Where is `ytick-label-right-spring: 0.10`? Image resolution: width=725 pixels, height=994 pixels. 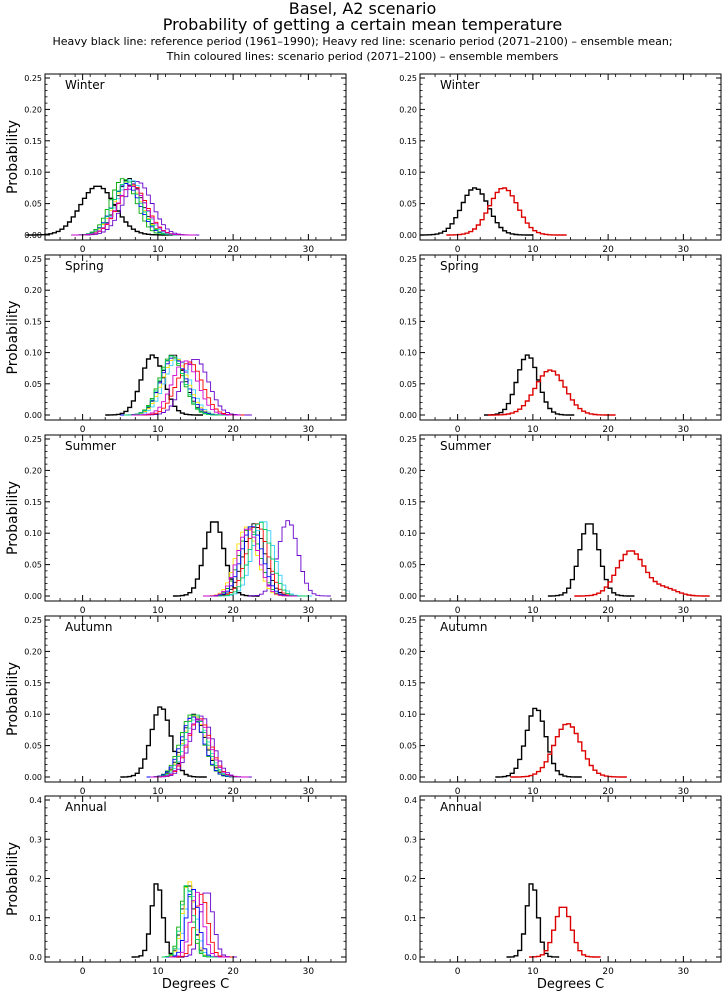 ytick-label-right-spring: 0.10 is located at coordinates (408, 353).